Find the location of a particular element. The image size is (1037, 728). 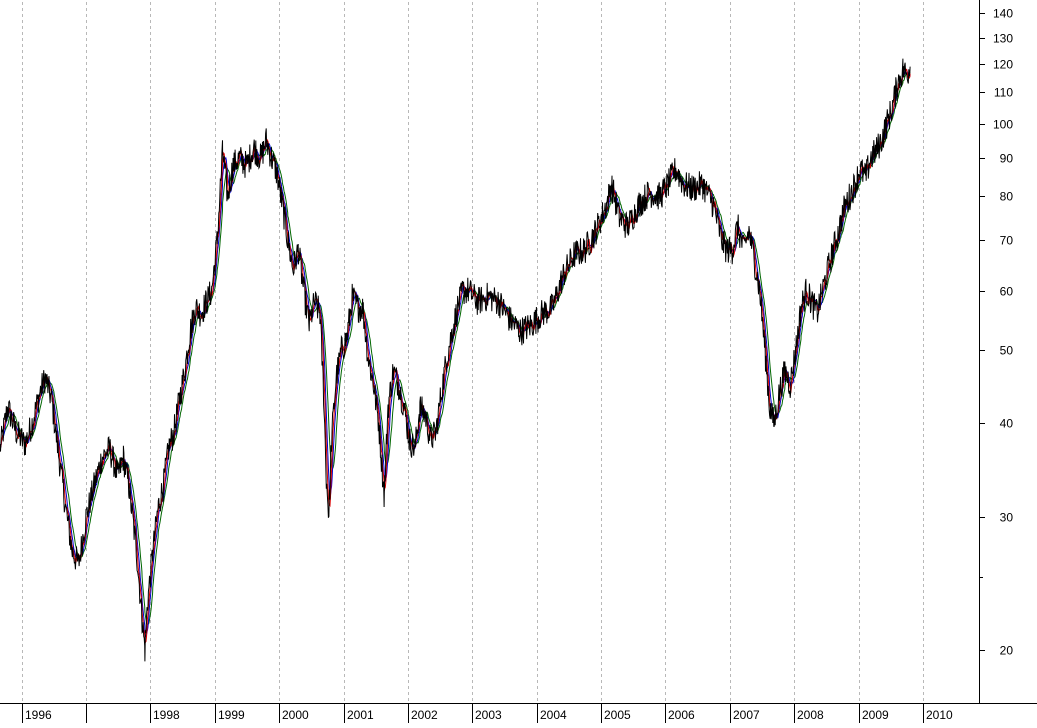

x-tick-label-2006: 2006 is located at coordinates (681, 715).